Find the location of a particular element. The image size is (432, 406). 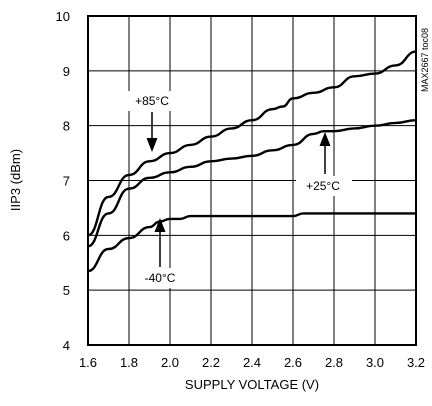

y-tick-label: 5 is located at coordinates (66, 290).